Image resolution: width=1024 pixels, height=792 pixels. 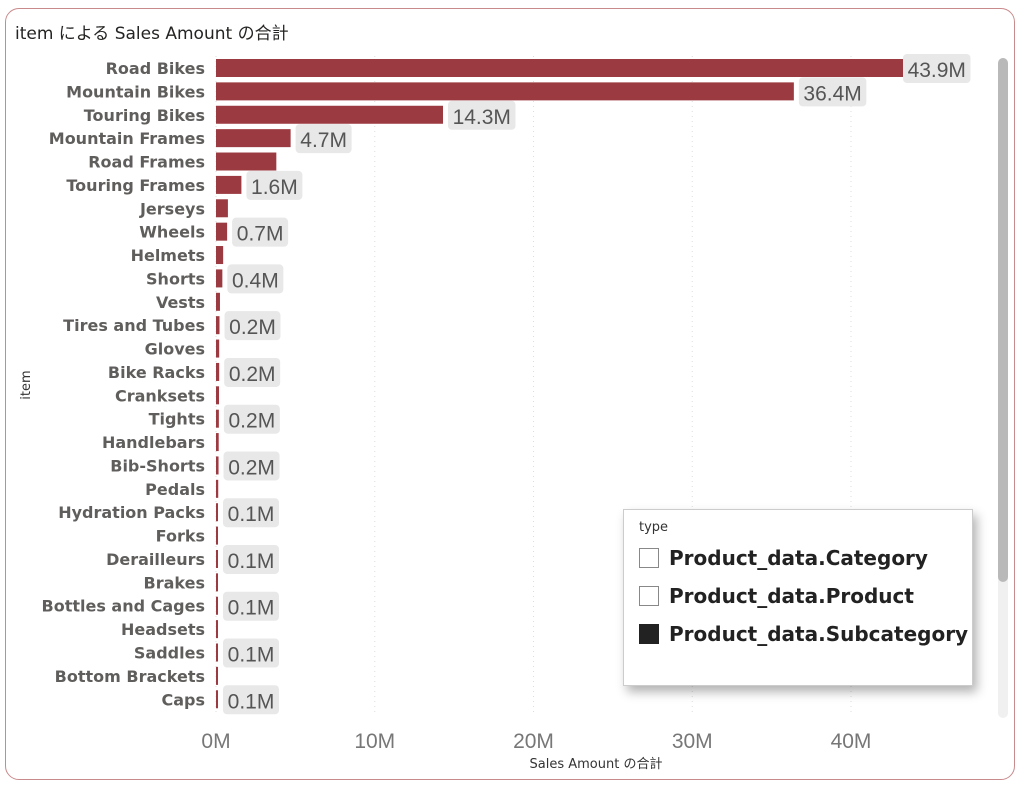 I want to click on x-tick-label: 10M, so click(x=374, y=741).